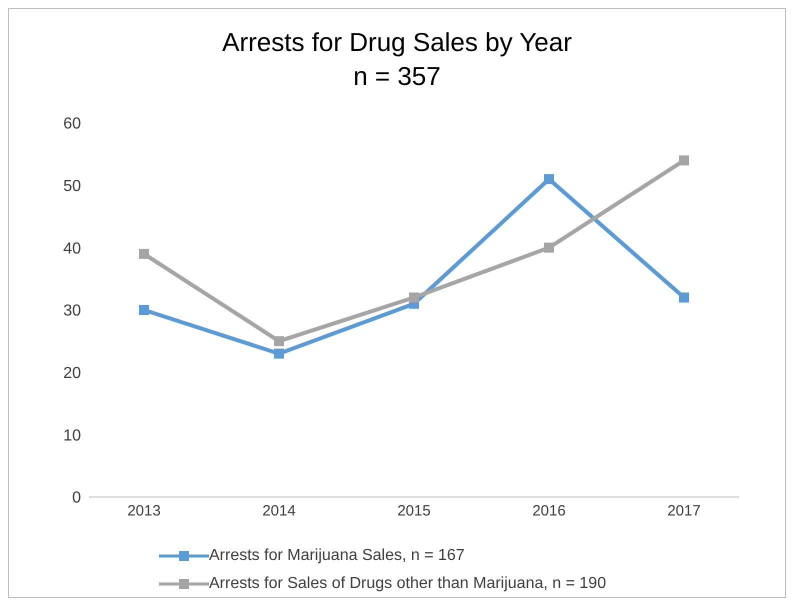 This screenshot has width=794, height=606. What do you see at coordinates (72, 124) in the screenshot?
I see `y-tick-label: 60` at bounding box center [72, 124].